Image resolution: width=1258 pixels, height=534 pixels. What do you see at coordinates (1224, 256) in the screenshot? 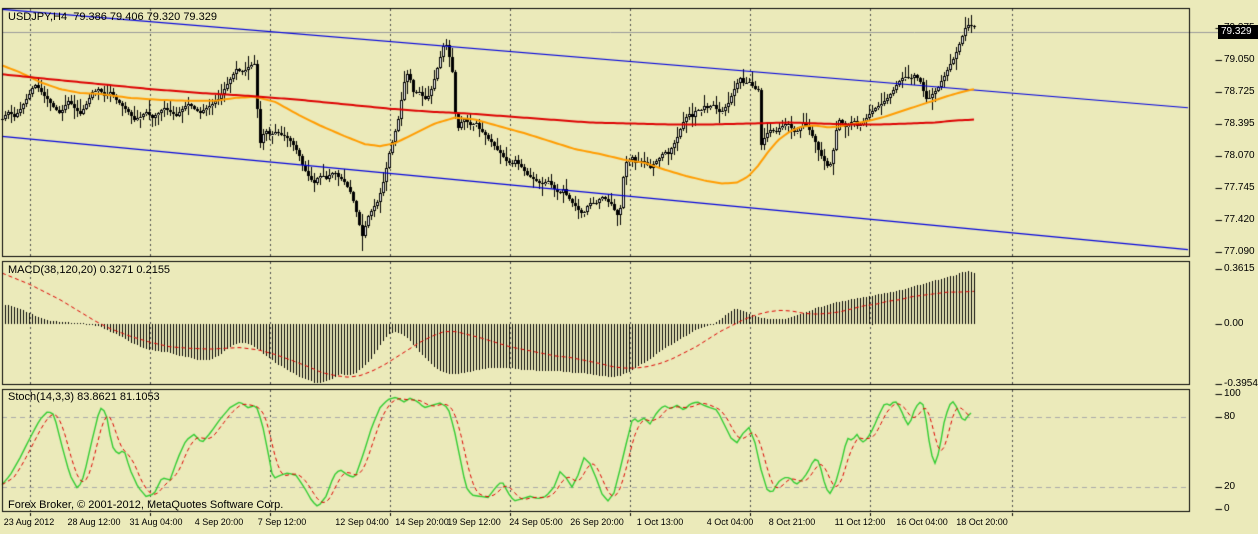
I see `price-axis` at bounding box center [1224, 256].